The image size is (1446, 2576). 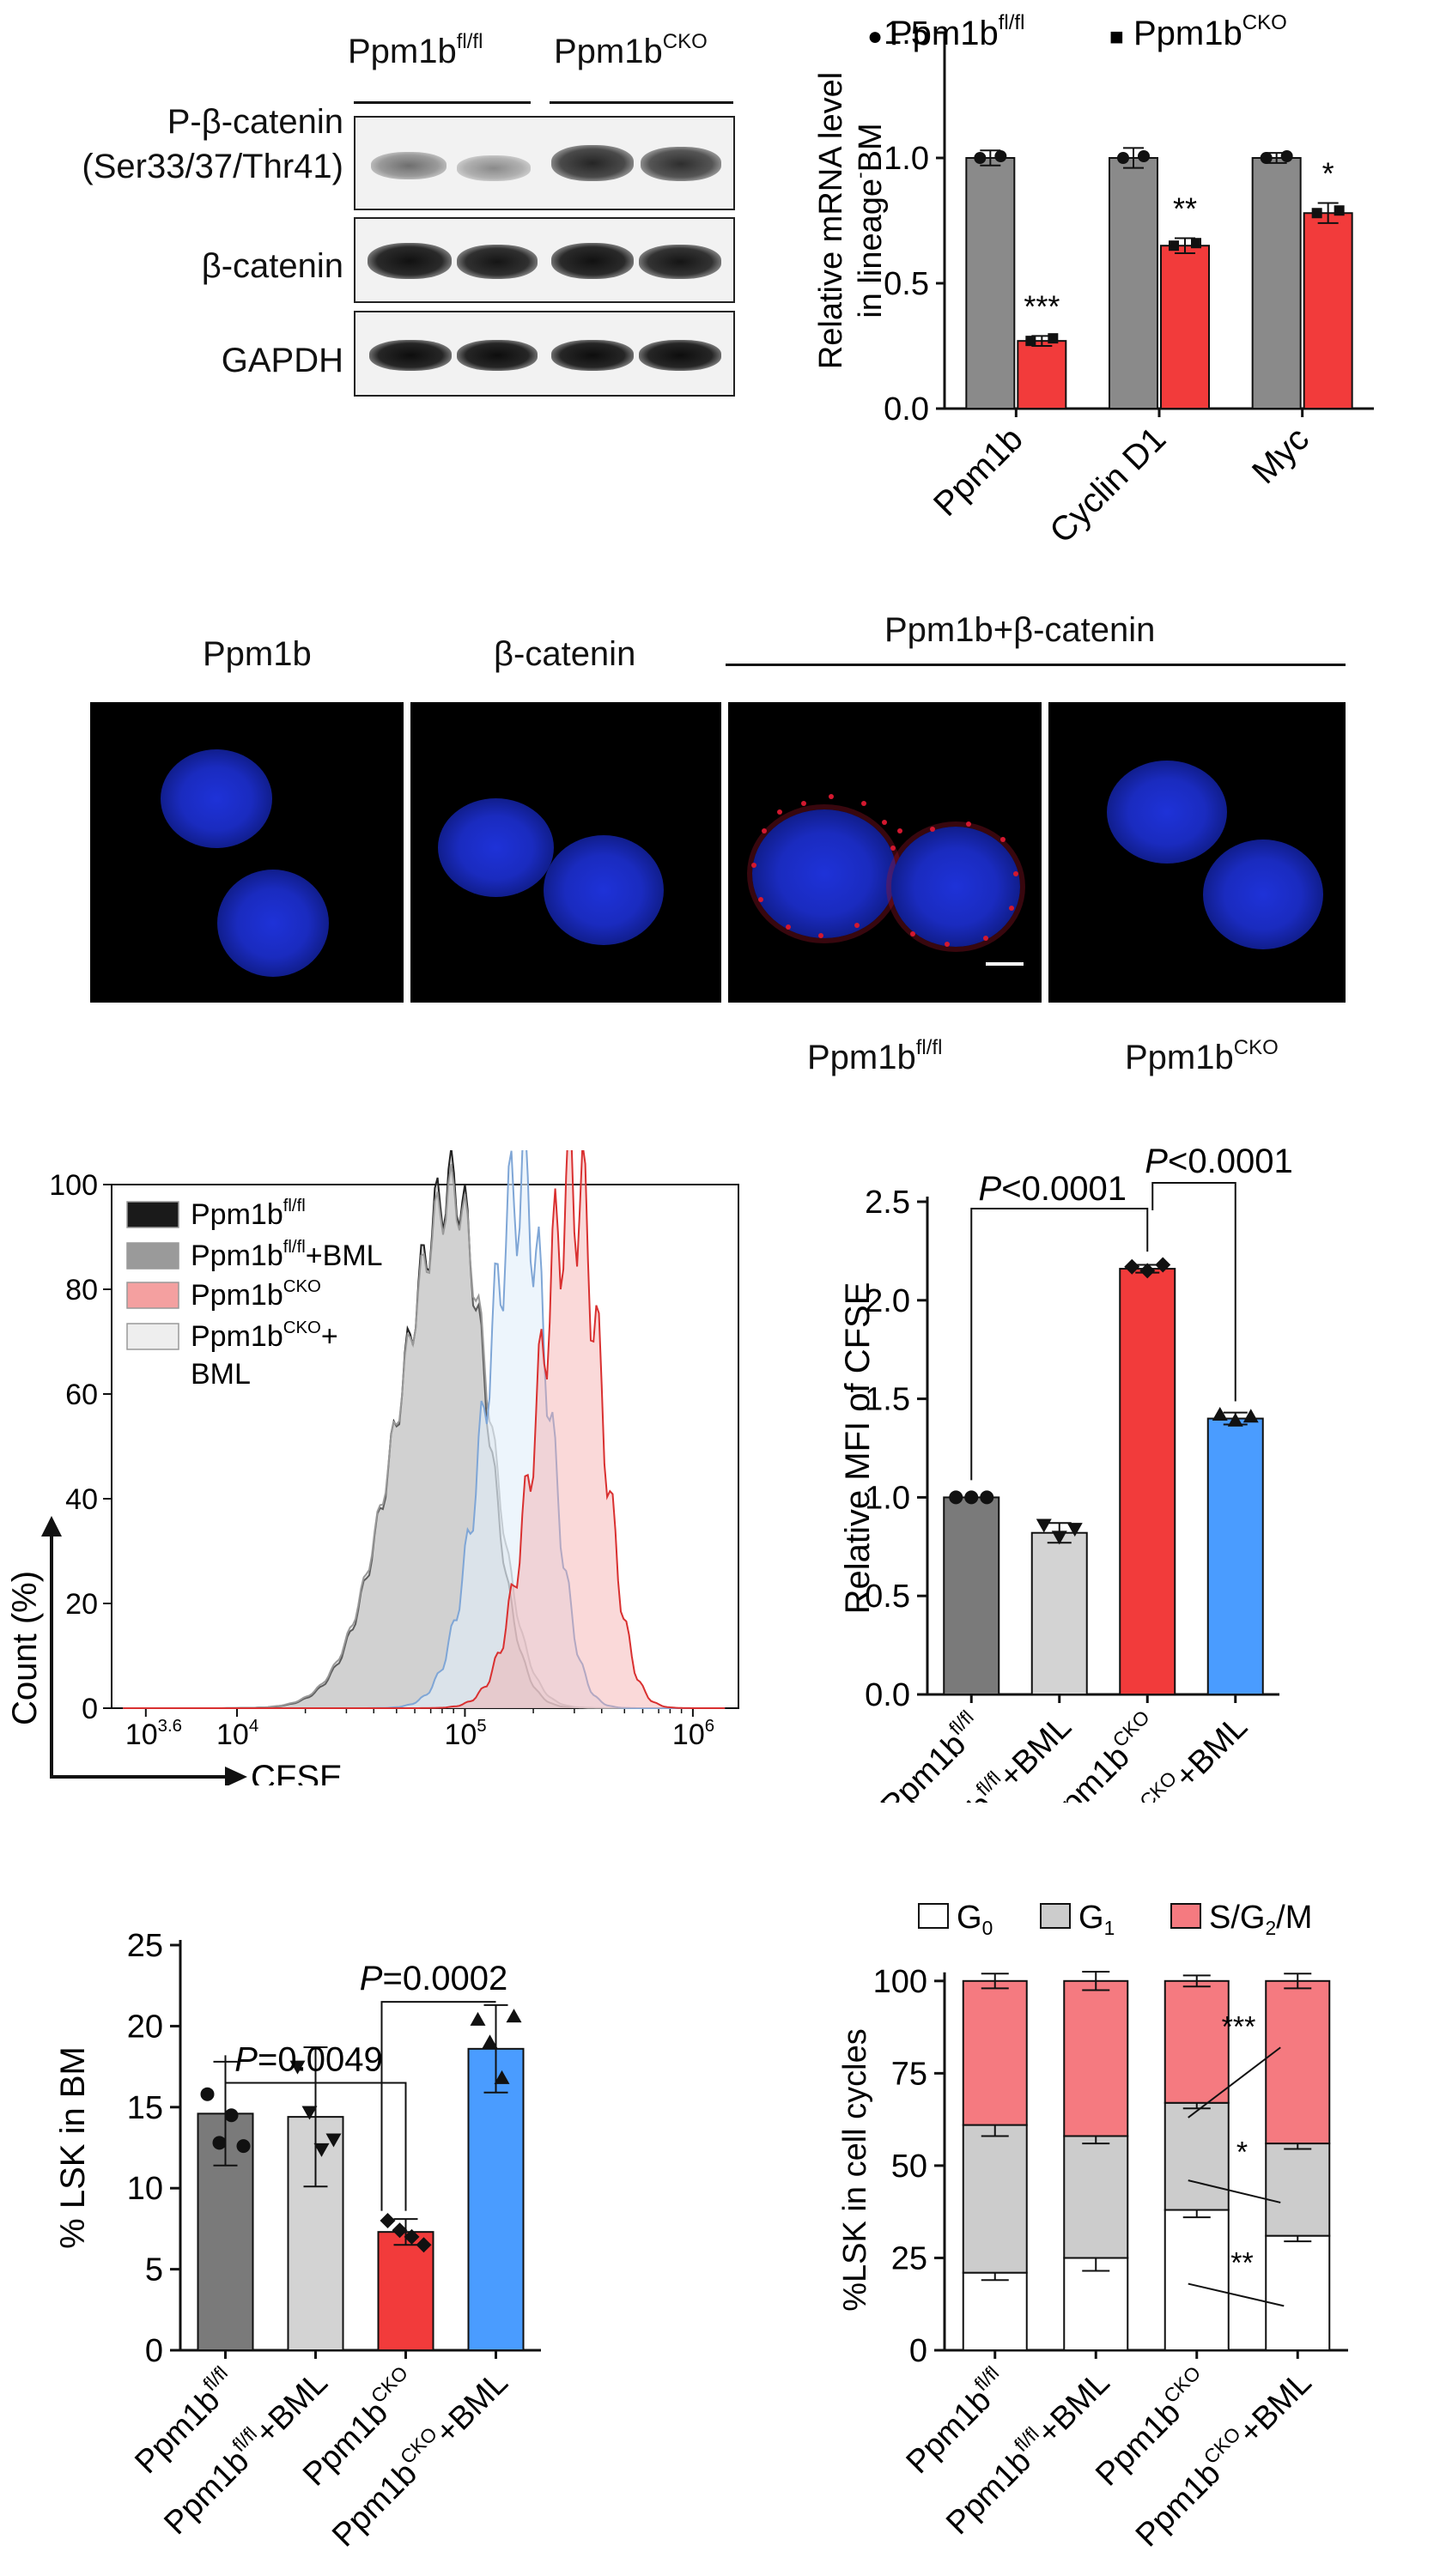 I want to click on y-label: Relative mRNA level in lineage-BM, so click(x=851, y=220).